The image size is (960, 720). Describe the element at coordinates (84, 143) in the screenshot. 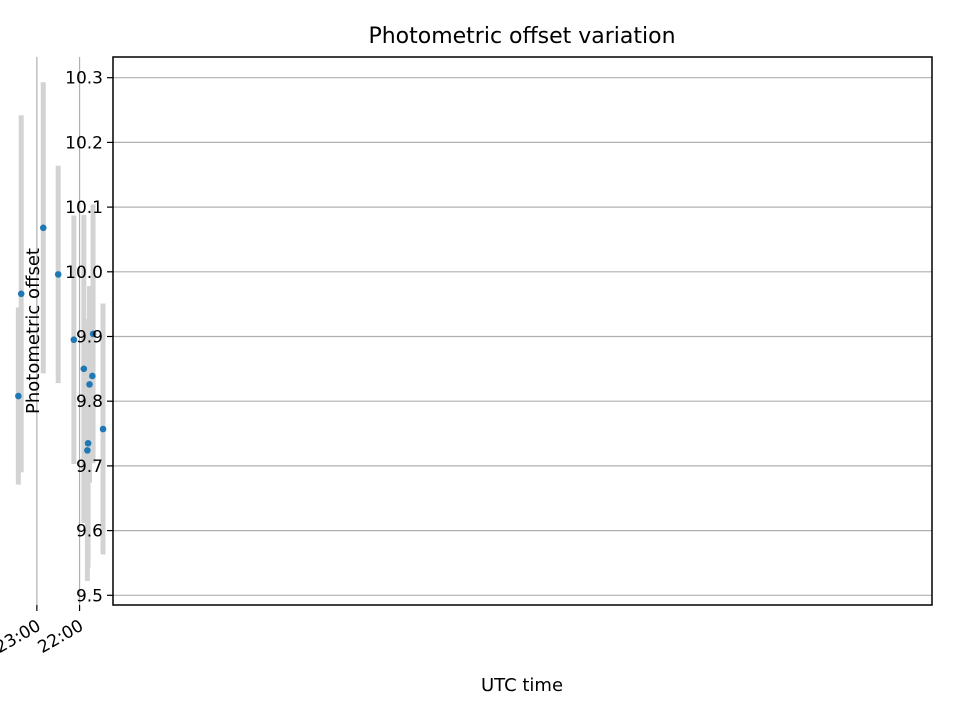

I see `y-tick-label: 10.2` at that location.